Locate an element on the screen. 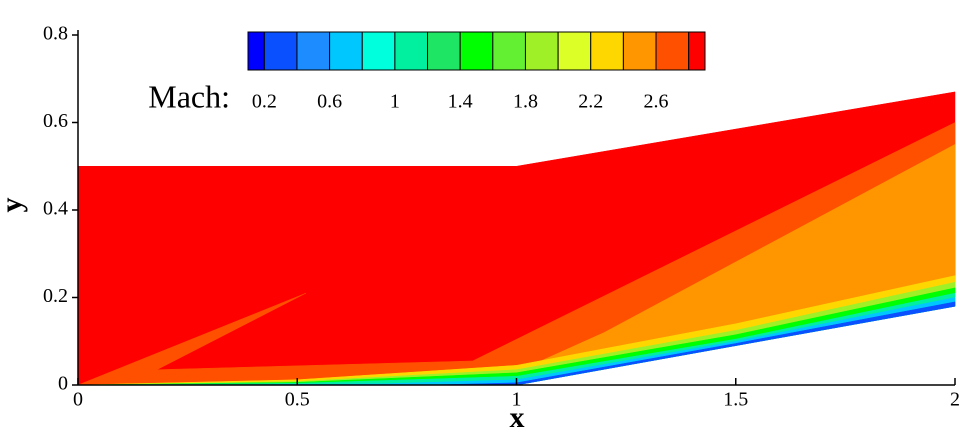 Image resolution: width=977 pixels, height=440 pixels. y-tick-label: 0.2 is located at coordinates (55, 296).